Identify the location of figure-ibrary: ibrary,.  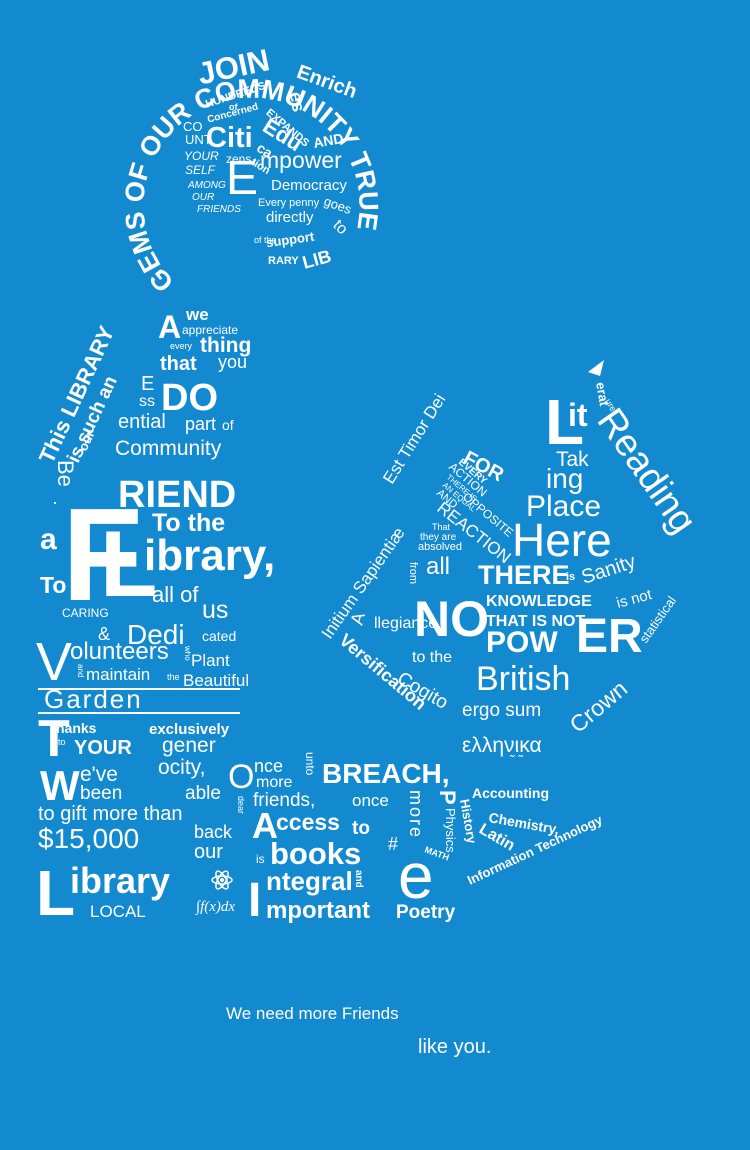
(209, 555).